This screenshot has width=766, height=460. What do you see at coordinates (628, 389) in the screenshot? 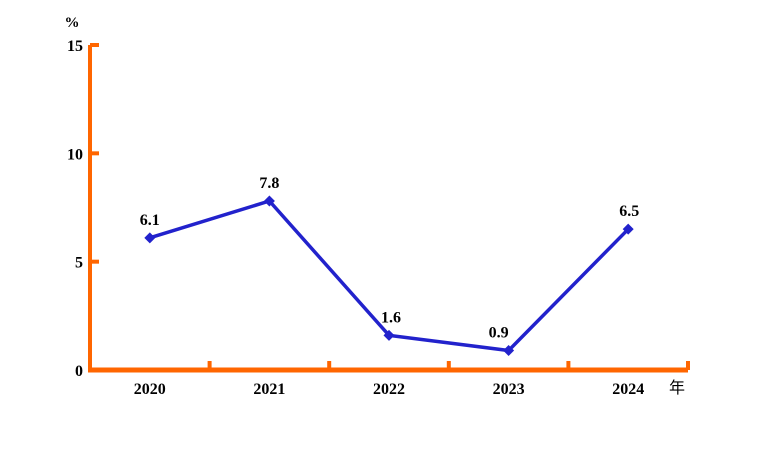
I see `x-tick-label: 2024` at bounding box center [628, 389].